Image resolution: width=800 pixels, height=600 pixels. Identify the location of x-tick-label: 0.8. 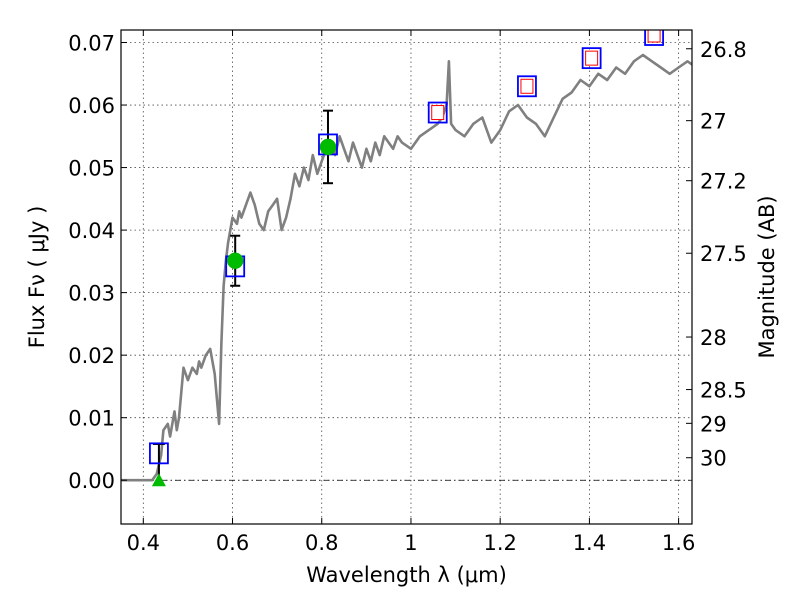
(321, 543).